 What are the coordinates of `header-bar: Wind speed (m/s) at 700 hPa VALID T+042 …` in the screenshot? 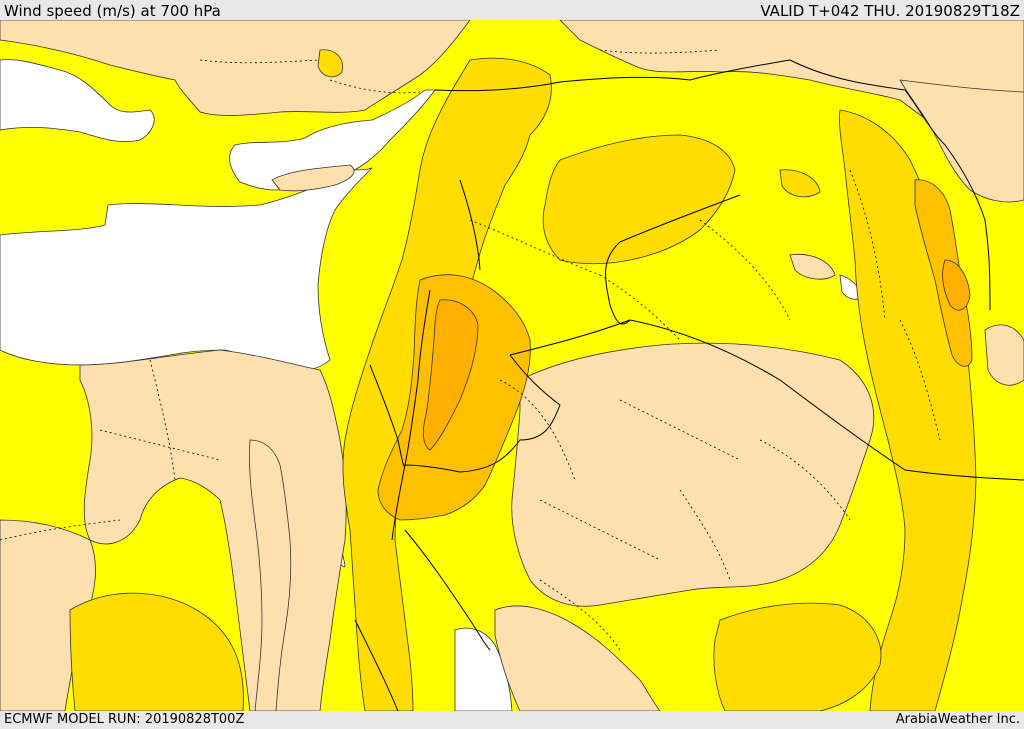 It's located at (512, 10).